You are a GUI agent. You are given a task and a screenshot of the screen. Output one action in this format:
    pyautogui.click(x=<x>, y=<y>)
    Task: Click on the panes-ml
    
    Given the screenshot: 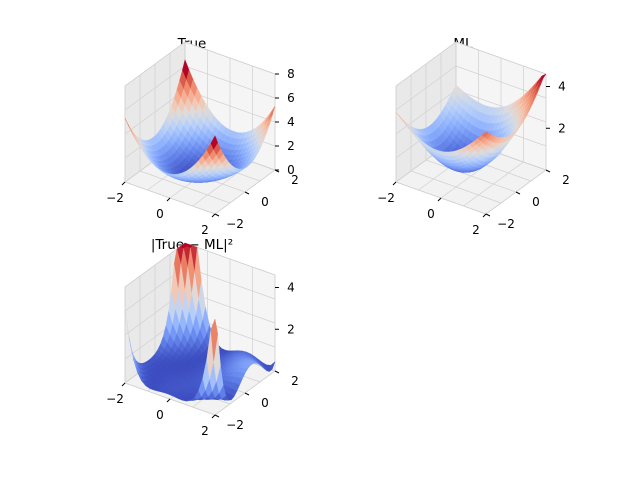 What is the action you would take?
    pyautogui.click(x=471, y=128)
    